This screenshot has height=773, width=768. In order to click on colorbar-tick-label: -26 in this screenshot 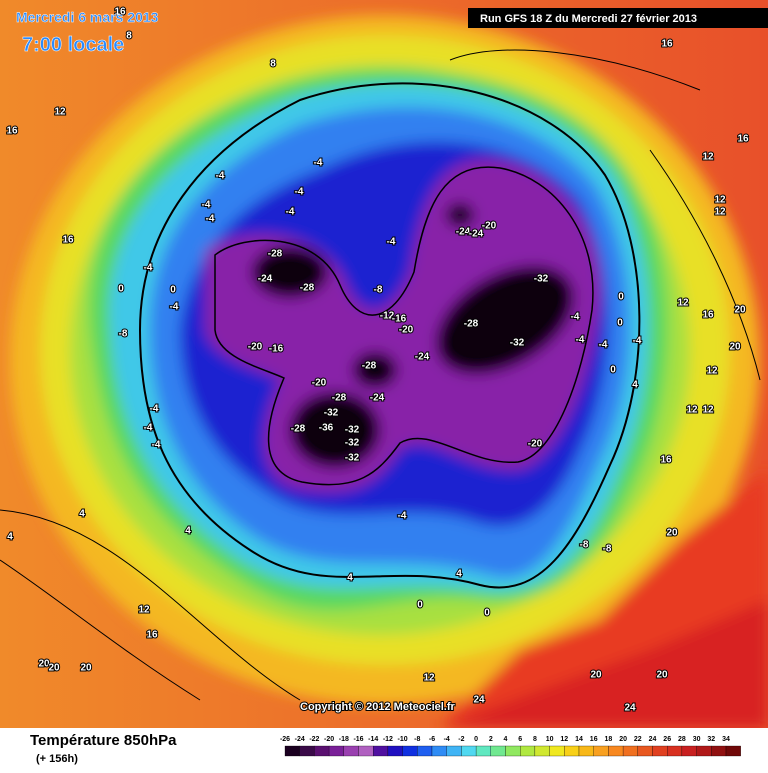, I will do `click(285, 739)`.